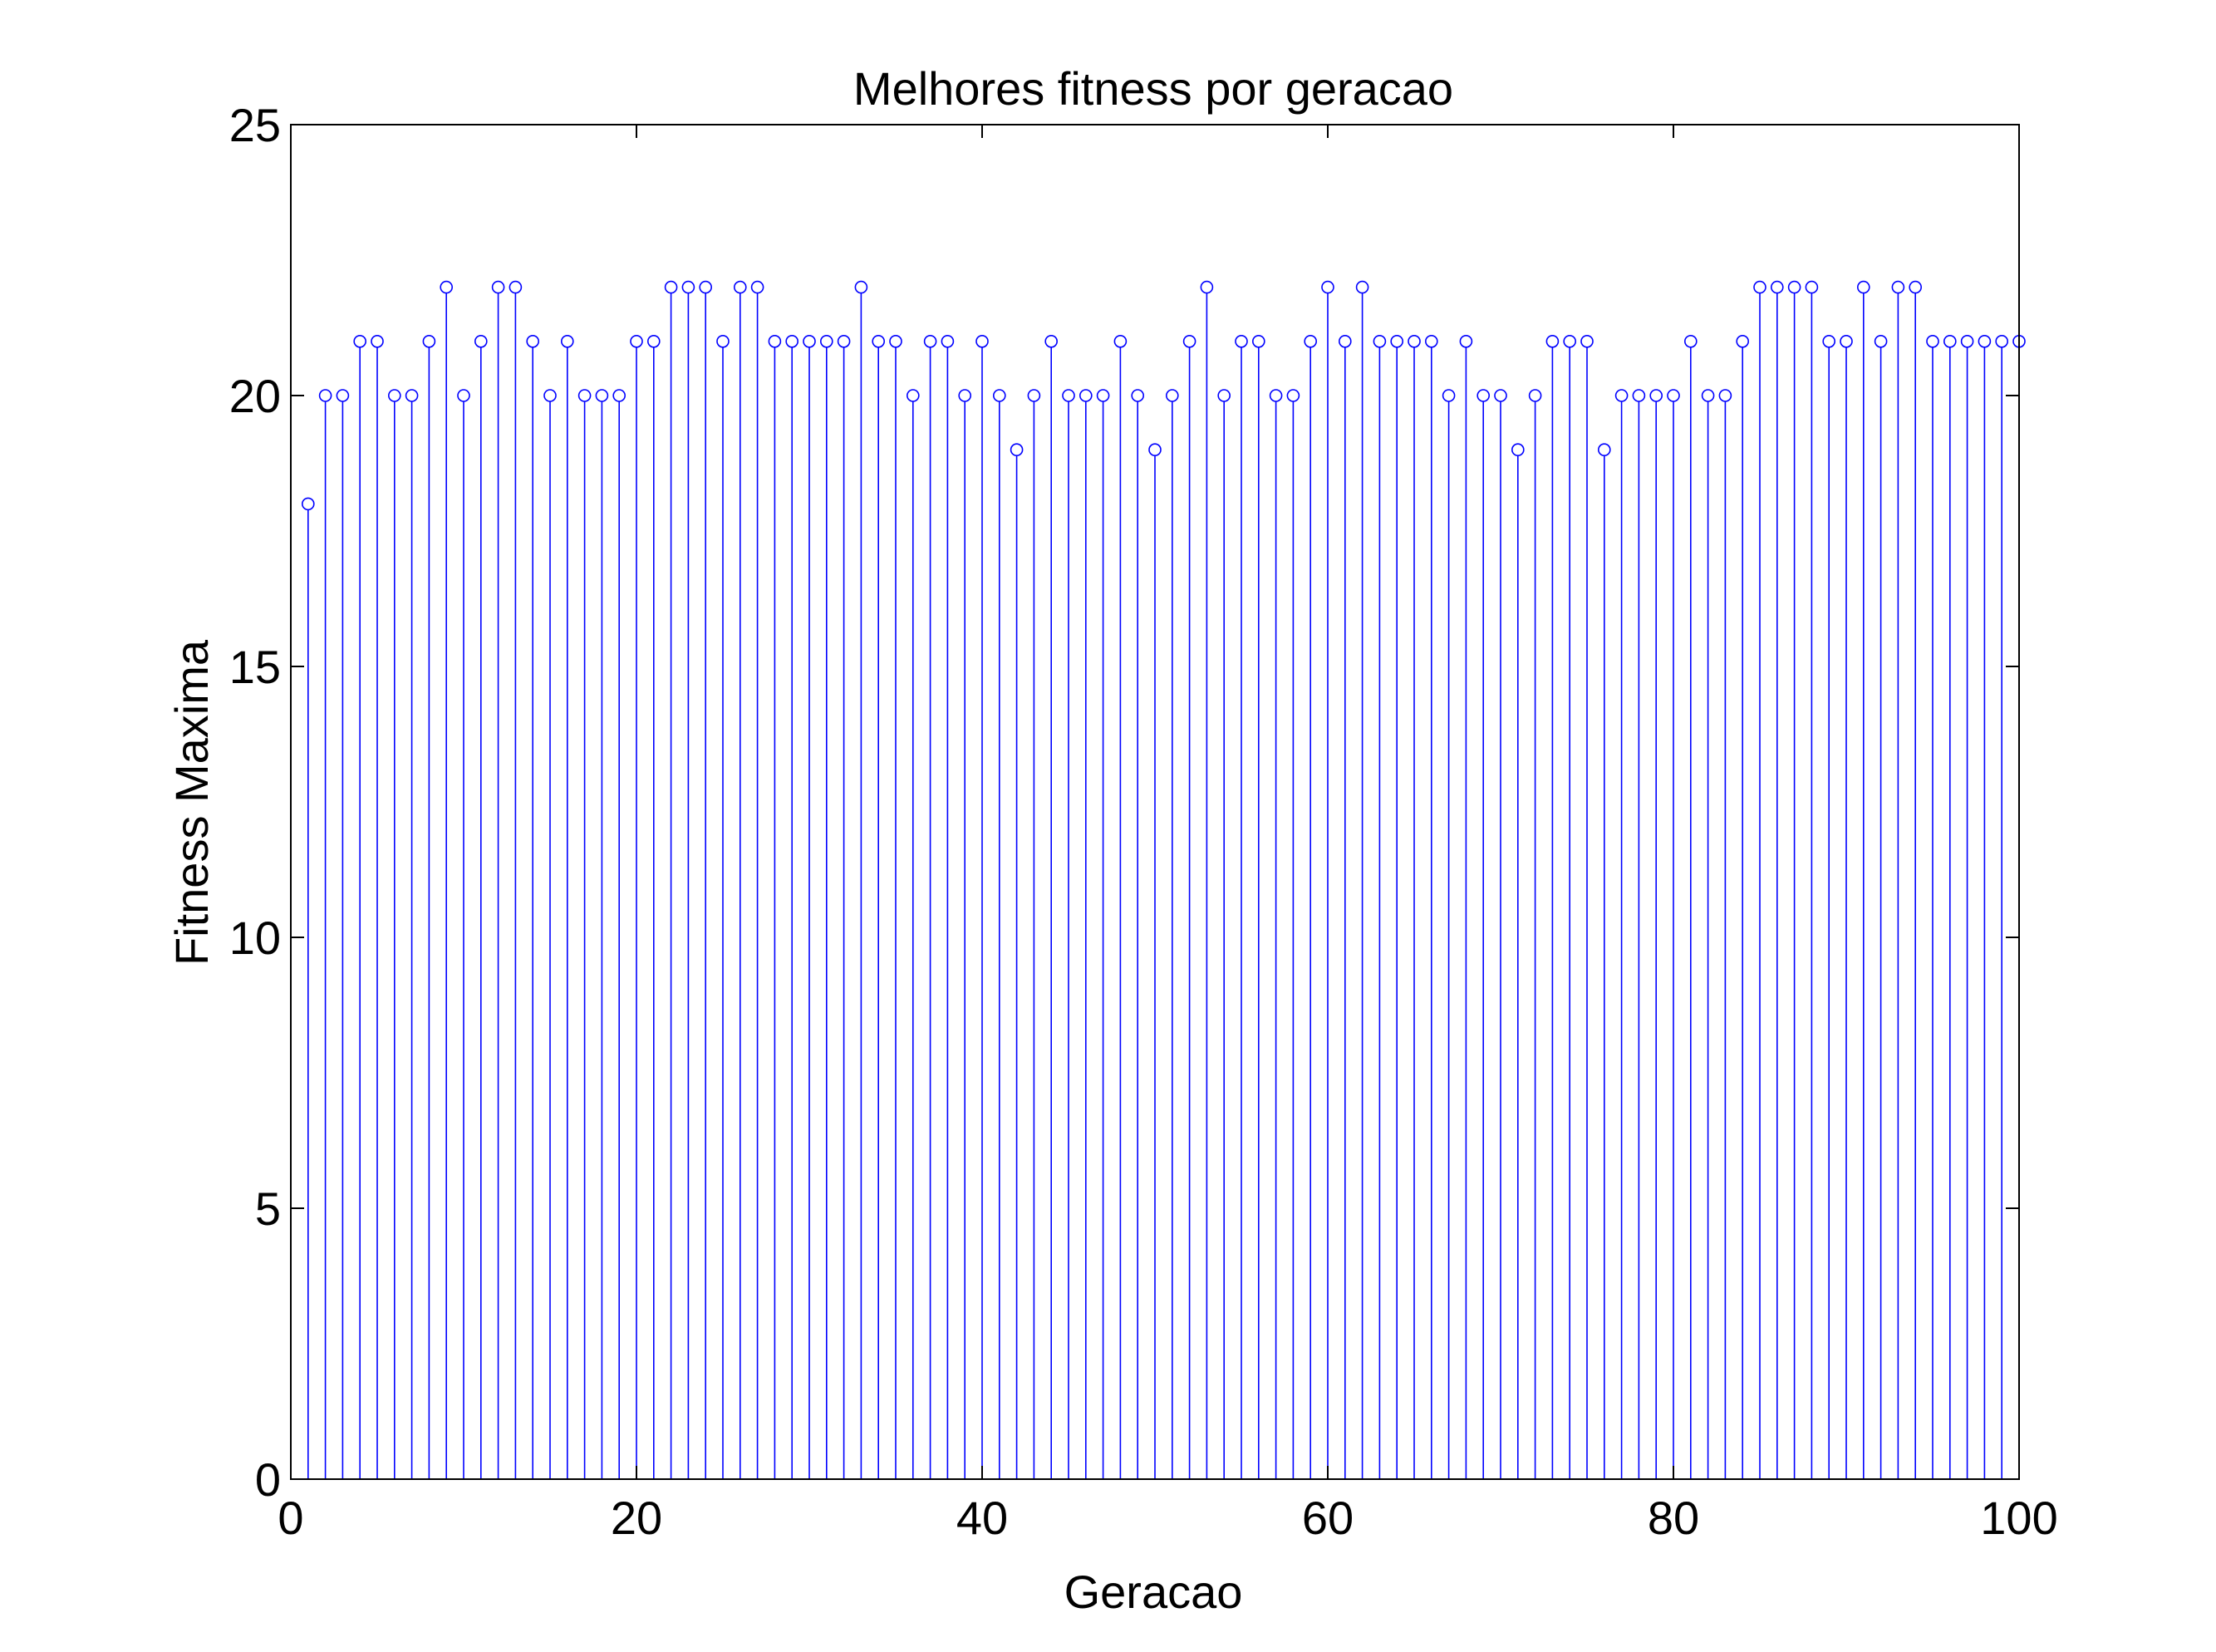 Image resolution: width=2216 pixels, height=1652 pixels. What do you see at coordinates (291, 1518) in the screenshot?
I see `x-tick-label: 0` at bounding box center [291, 1518].